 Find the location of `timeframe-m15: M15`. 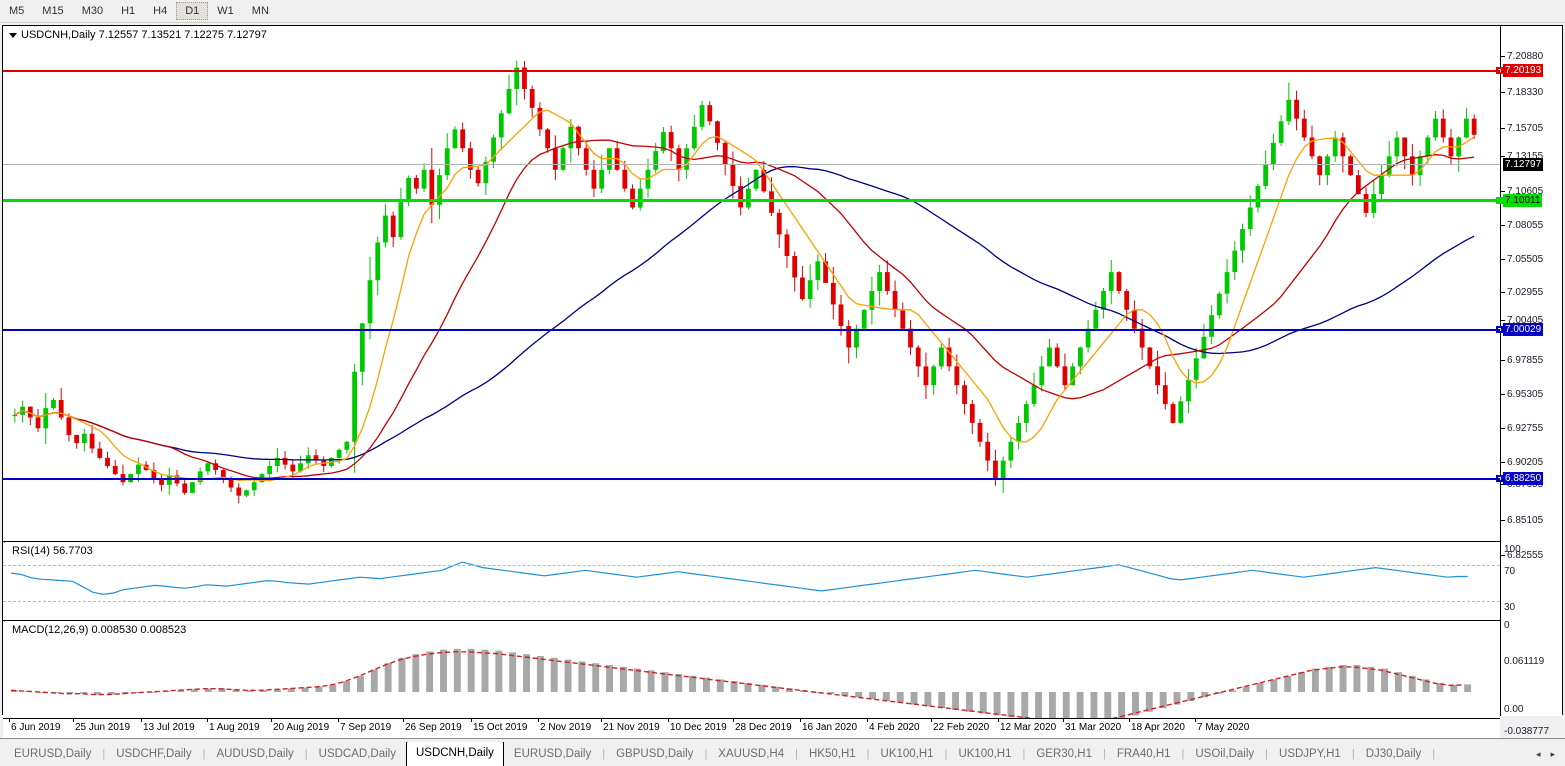

timeframe-m15: M15 is located at coordinates (53, 11).